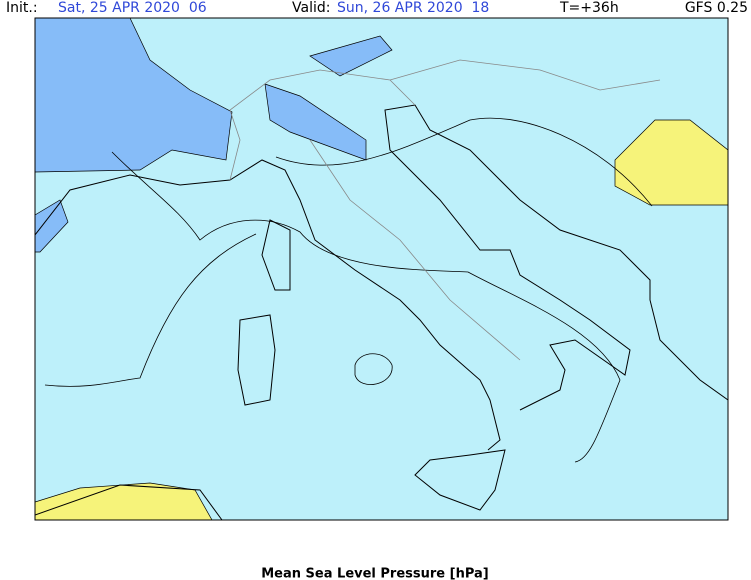  Describe the element at coordinates (256, 360) in the screenshot. I see `sardinia` at that location.